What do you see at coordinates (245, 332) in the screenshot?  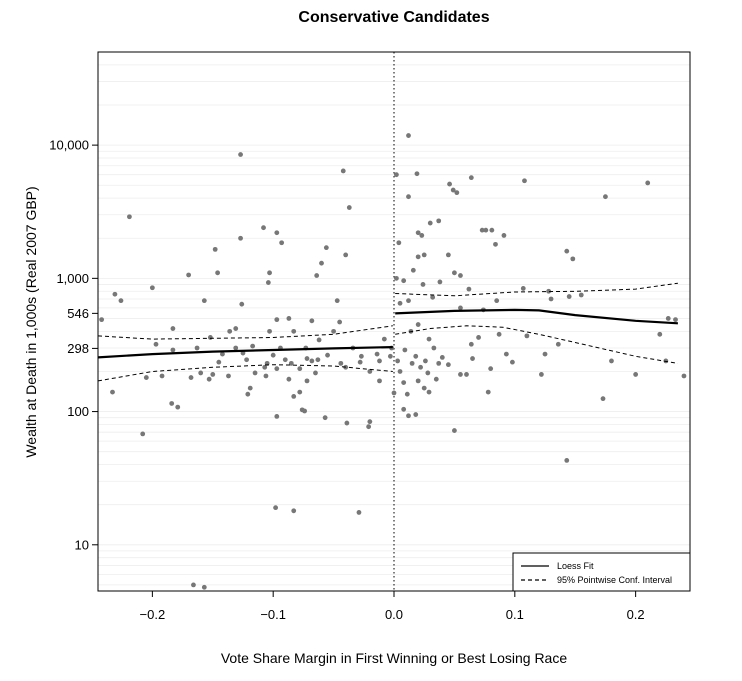 I see `ci-upper-left` at bounding box center [245, 332].